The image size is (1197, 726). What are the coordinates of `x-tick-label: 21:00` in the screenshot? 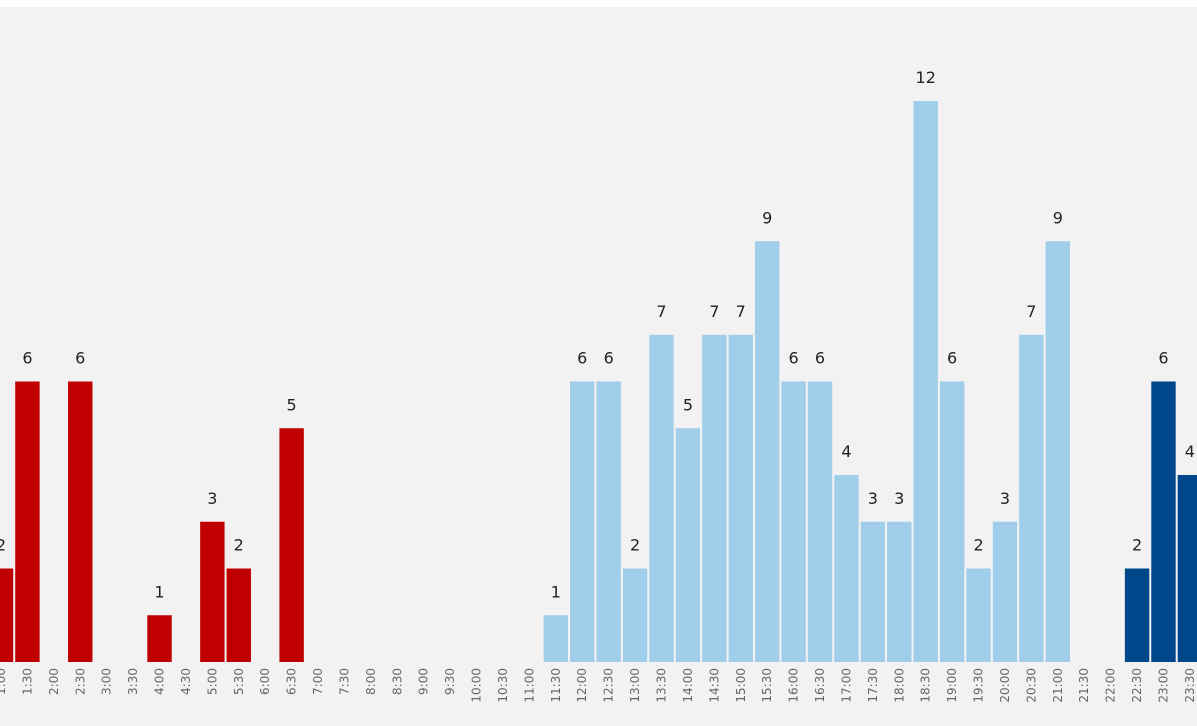 It's located at (1058, 685).